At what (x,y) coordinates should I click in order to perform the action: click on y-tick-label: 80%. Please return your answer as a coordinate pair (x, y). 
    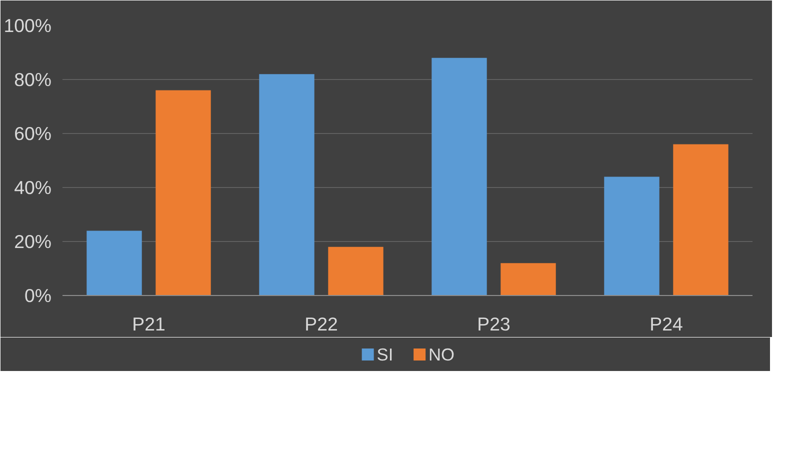
    Looking at the image, I should click on (33, 79).